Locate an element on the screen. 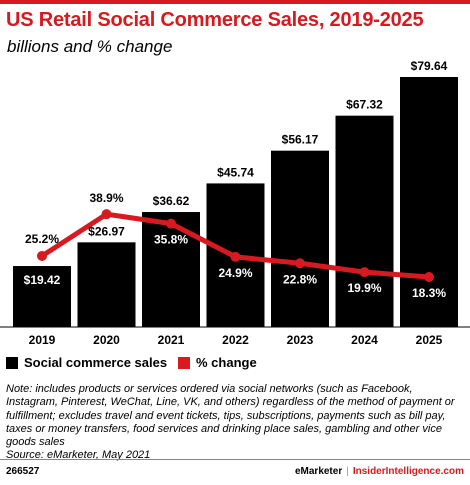  pct-point-2020 is located at coordinates (106, 214).